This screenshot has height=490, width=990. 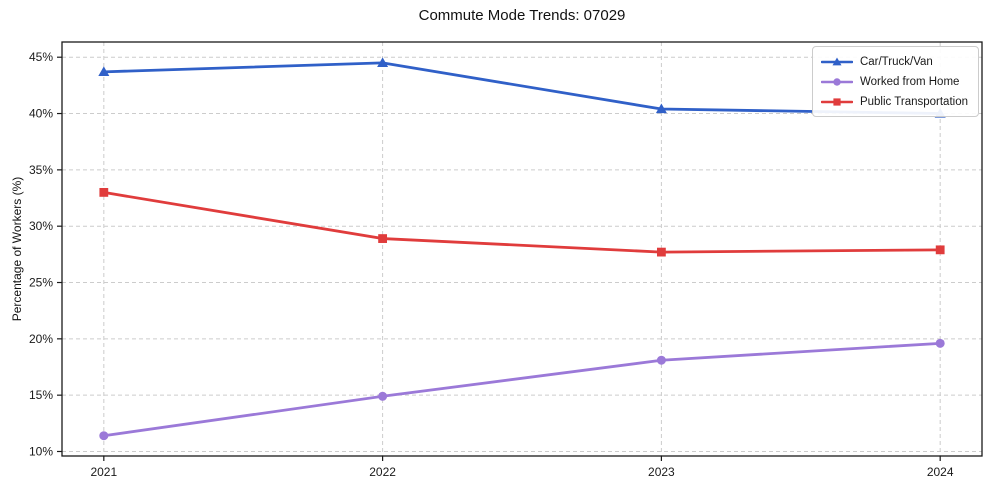 I want to click on y-tick-label: 45%, so click(x=41, y=57).